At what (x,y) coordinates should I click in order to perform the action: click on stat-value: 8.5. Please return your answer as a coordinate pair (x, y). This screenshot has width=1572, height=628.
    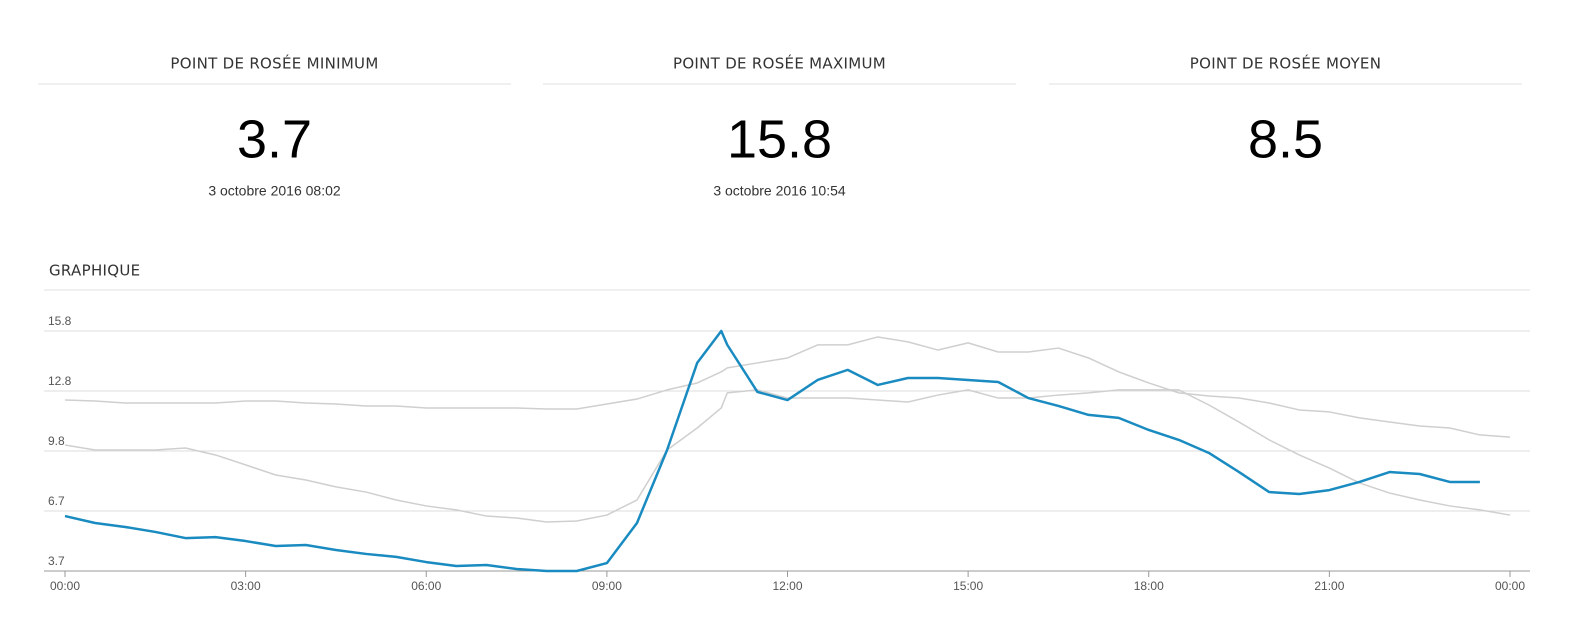
    Looking at the image, I should click on (1285, 139).